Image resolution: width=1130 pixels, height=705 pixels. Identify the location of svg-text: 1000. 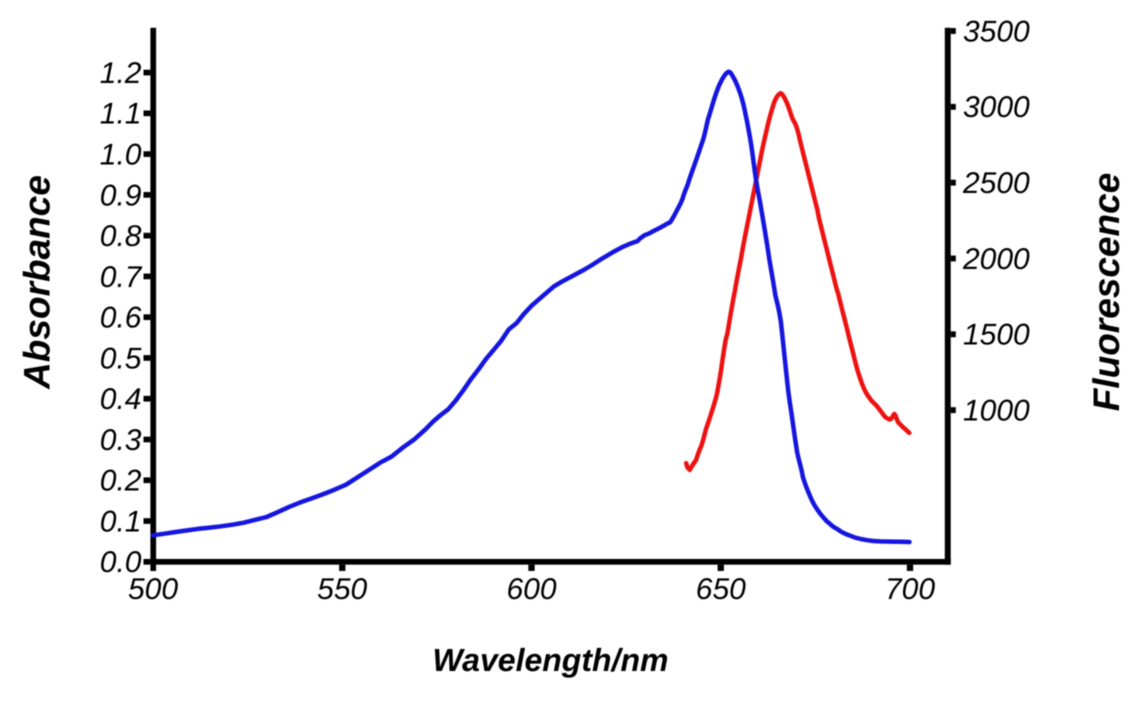
(996, 411).